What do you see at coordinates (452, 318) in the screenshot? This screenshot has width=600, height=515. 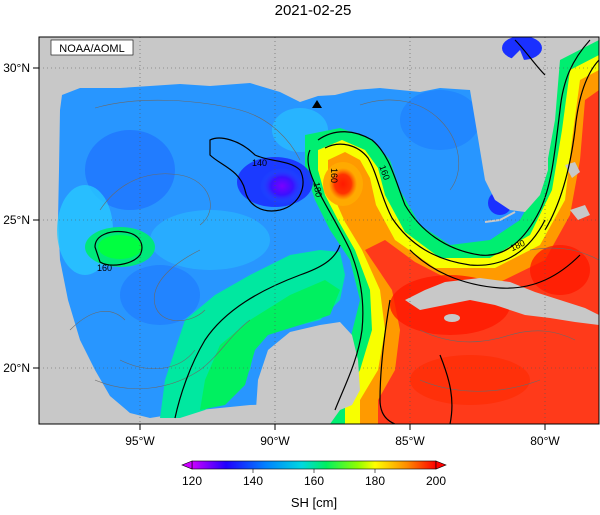 I see `island-land` at bounding box center [452, 318].